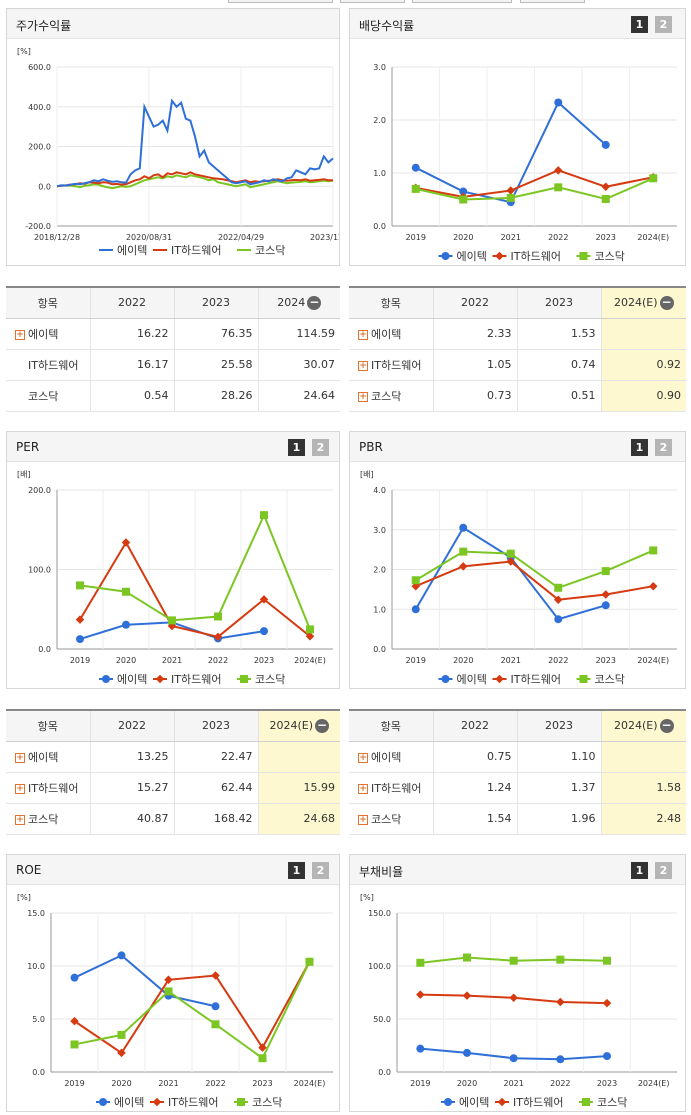 Image resolution: width=691 pixels, height=1115 pixels. What do you see at coordinates (131, 334) in the screenshot?
I see `value-cell: 16.22` at bounding box center [131, 334].